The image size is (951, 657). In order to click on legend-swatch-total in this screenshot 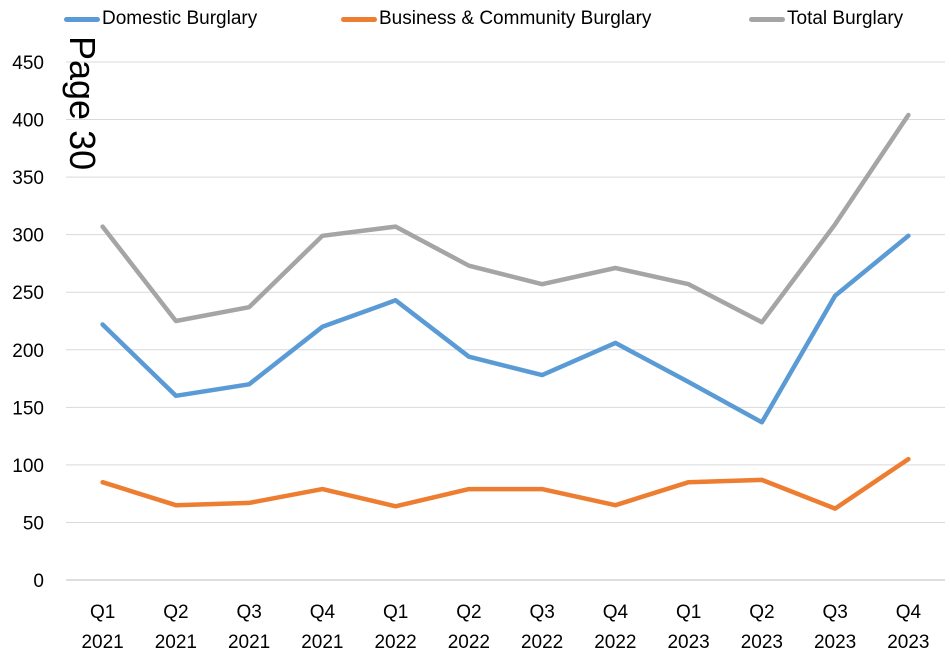, I will do `click(767, 19)`.